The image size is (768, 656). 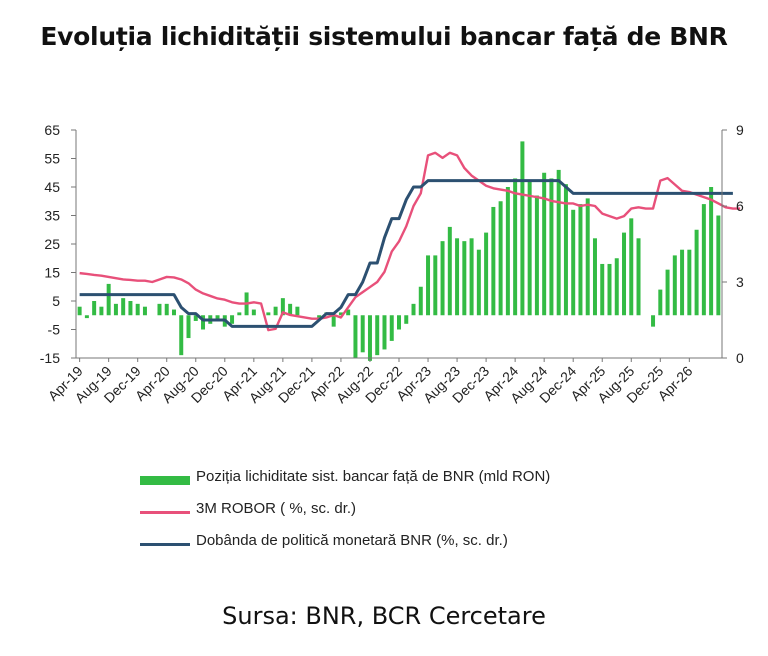 I want to click on left-tick-label-5: 35, so click(x=52, y=216).